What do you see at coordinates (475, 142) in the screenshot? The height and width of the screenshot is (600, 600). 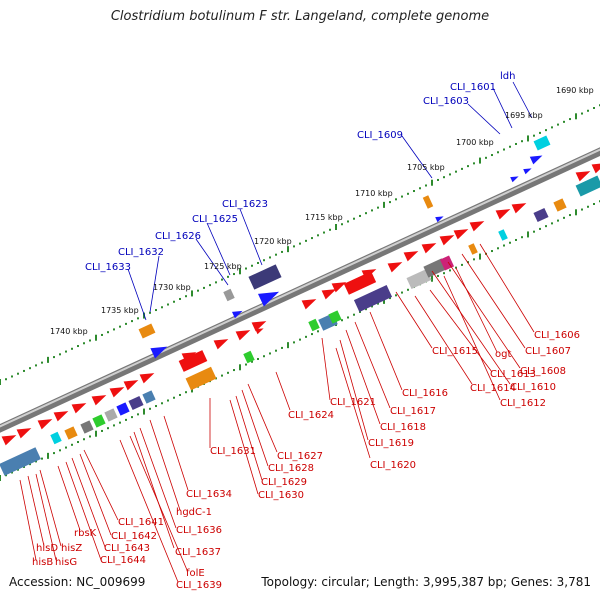 I see `scale-label: 1700 kbp` at bounding box center [475, 142].